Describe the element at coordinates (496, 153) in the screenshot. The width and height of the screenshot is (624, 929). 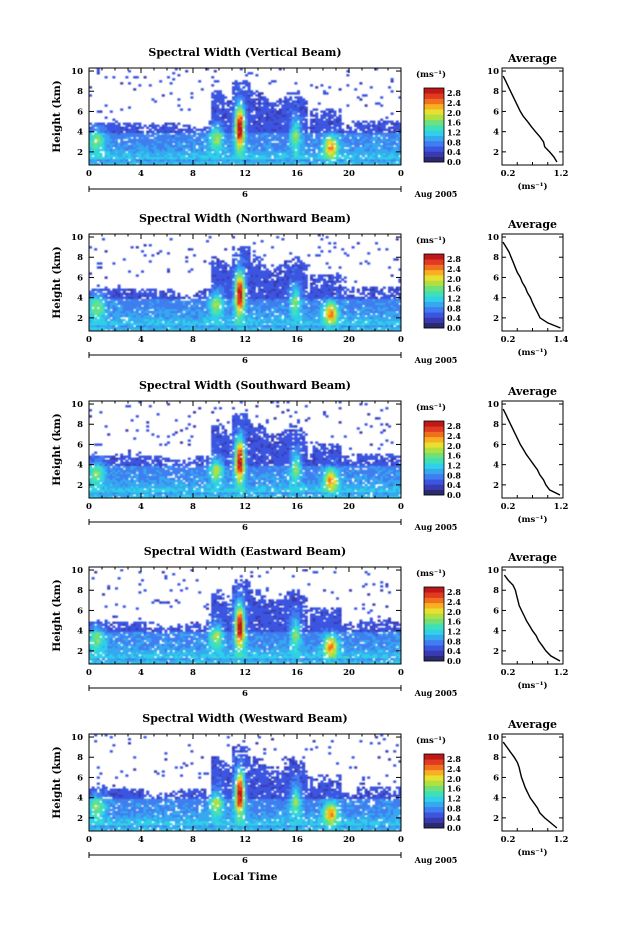
I see `average-y-label: 2` at that location.